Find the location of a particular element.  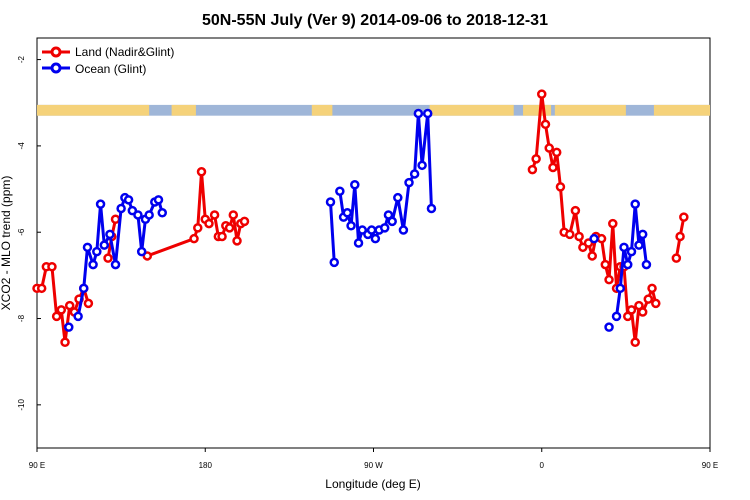

legend-marker-ocean is located at coordinates (56, 68).